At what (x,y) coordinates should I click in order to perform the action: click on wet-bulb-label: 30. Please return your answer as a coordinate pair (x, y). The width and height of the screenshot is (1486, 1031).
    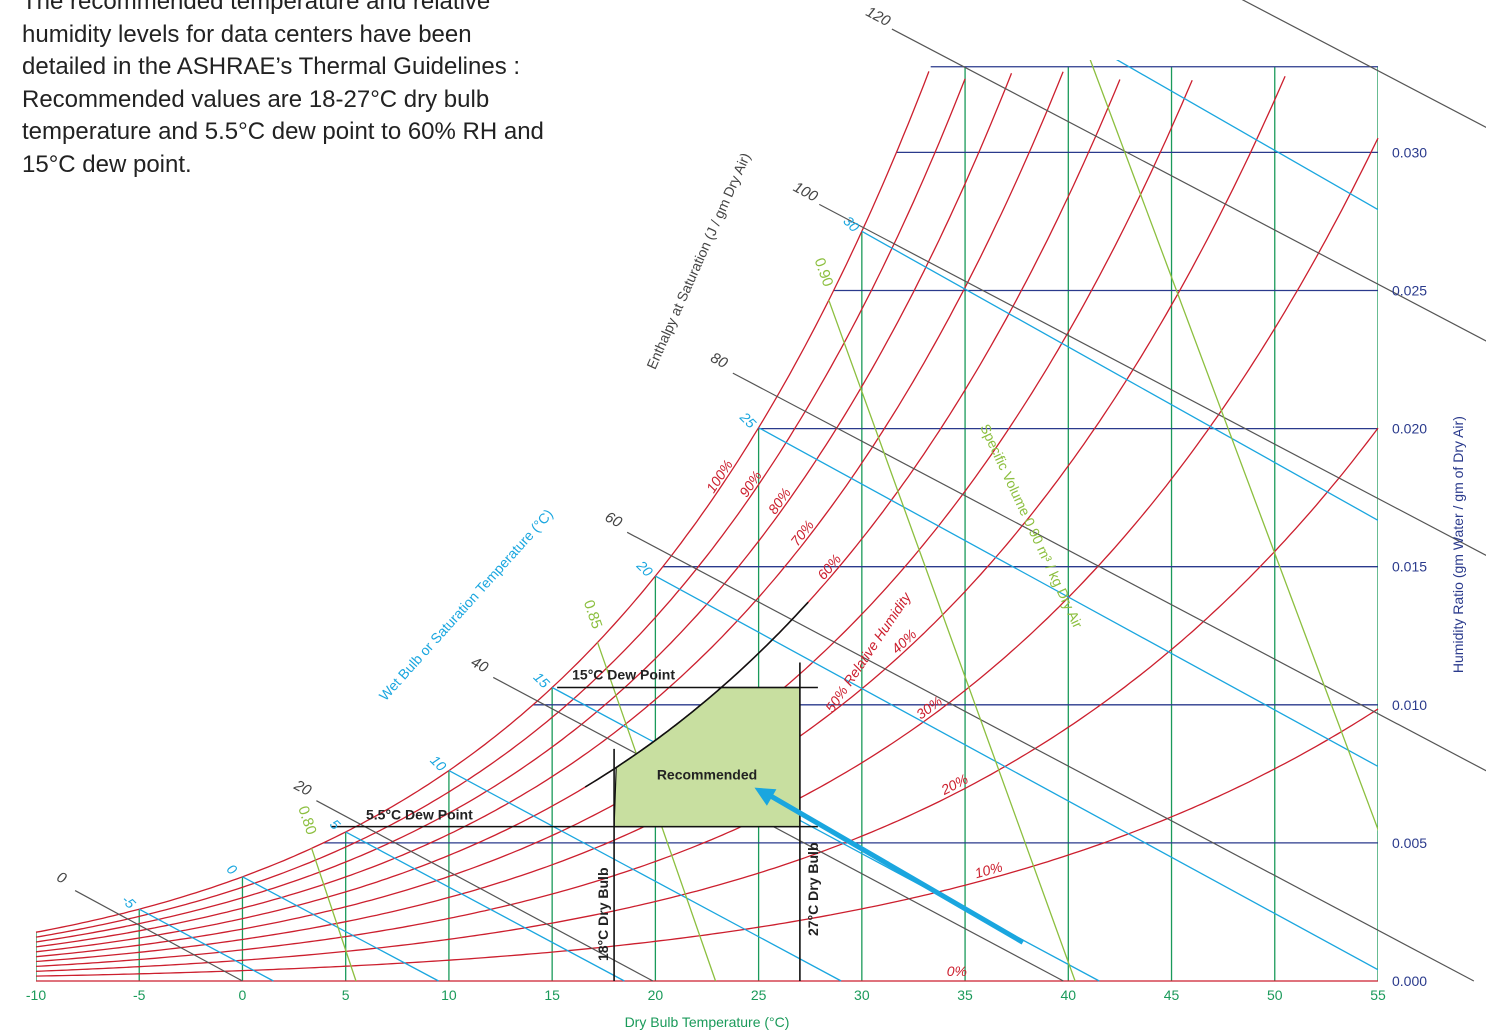
    Looking at the image, I should click on (851, 224).